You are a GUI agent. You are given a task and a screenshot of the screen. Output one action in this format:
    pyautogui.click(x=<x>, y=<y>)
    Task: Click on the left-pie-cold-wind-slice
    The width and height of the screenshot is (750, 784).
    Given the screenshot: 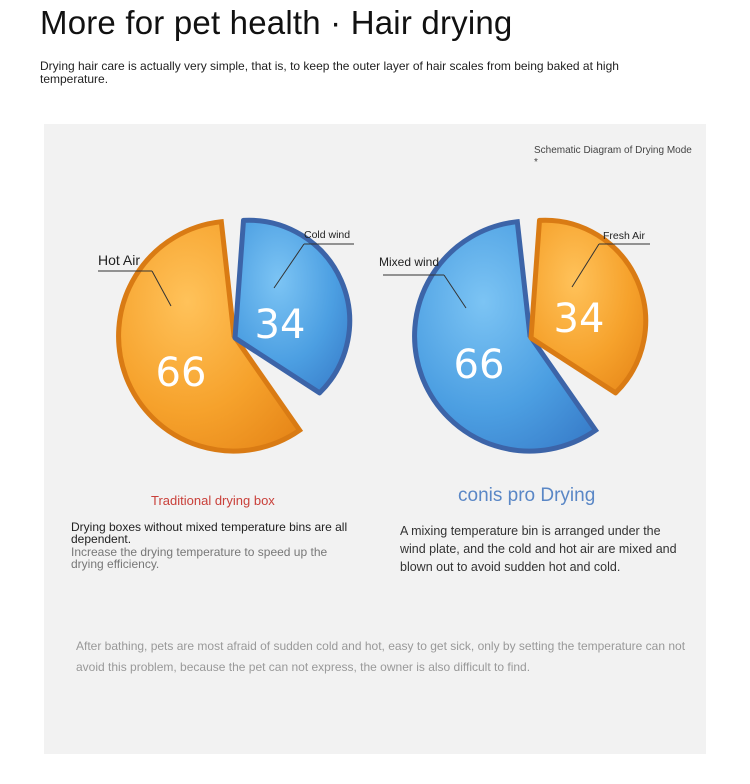 What is the action you would take?
    pyautogui.click(x=292, y=306)
    